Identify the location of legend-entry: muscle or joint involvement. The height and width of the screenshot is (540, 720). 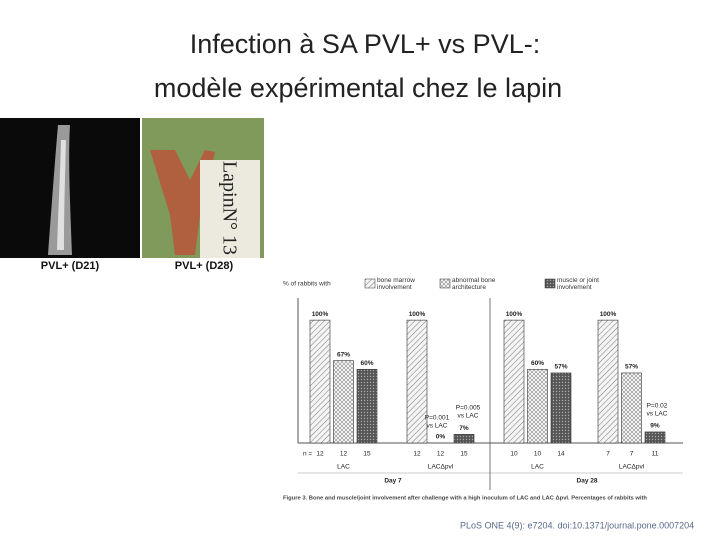
(578, 284).